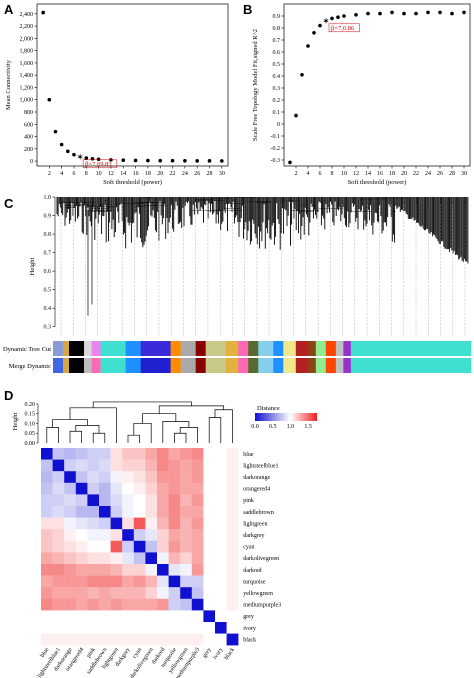 This screenshot has width=474, height=678. I want to click on y-tick-label: 1,200, so click(27, 88).